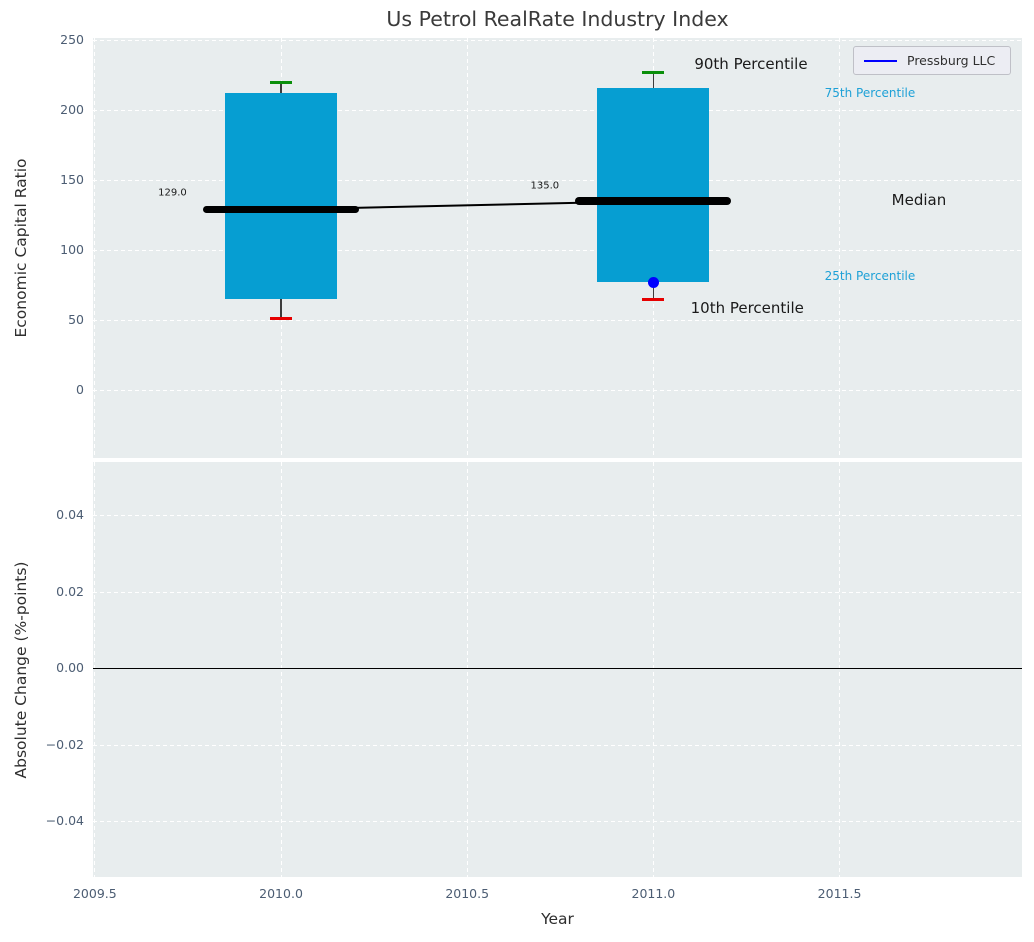  I want to click on zero-line, so click(557, 668).